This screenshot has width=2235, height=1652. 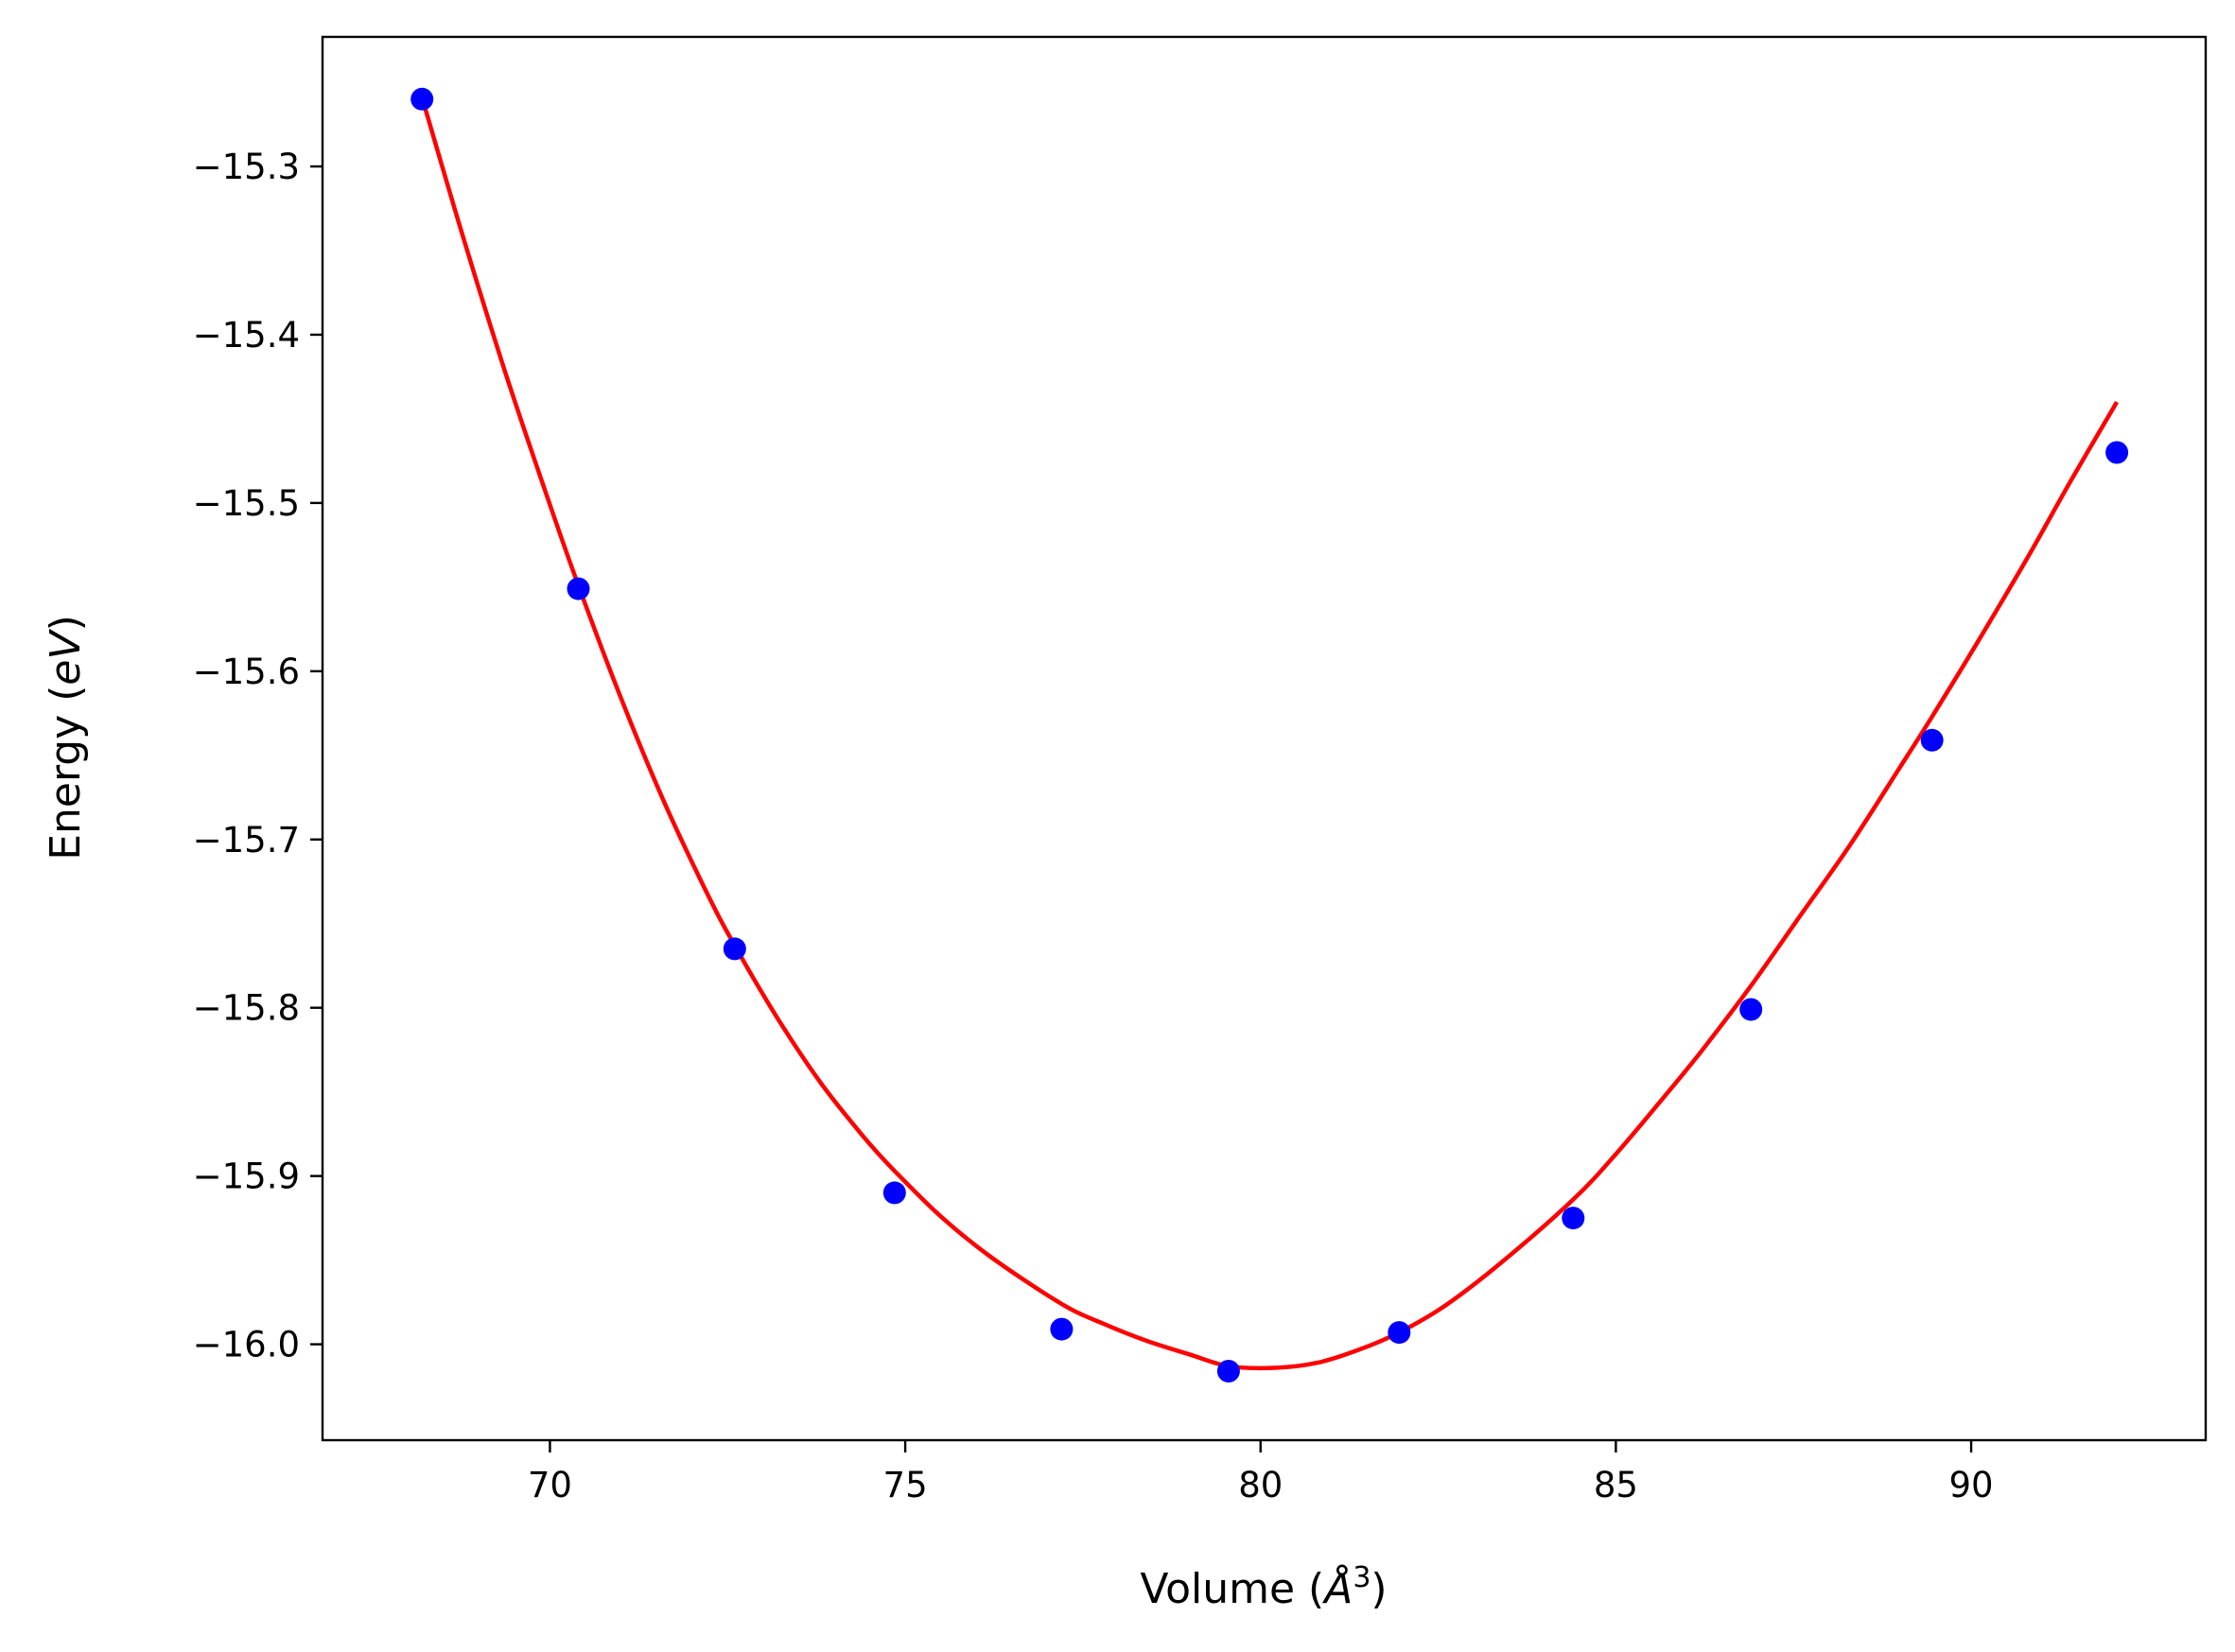 I want to click on x-tick-label: 85, so click(x=1616, y=1485).